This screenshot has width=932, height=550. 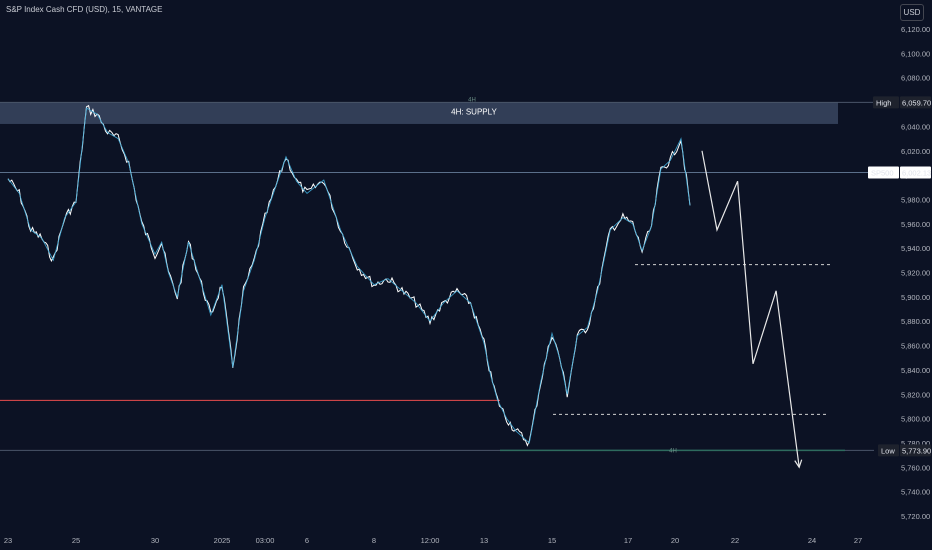 I want to click on y-tick-label: 5,960.00, so click(x=915, y=224).